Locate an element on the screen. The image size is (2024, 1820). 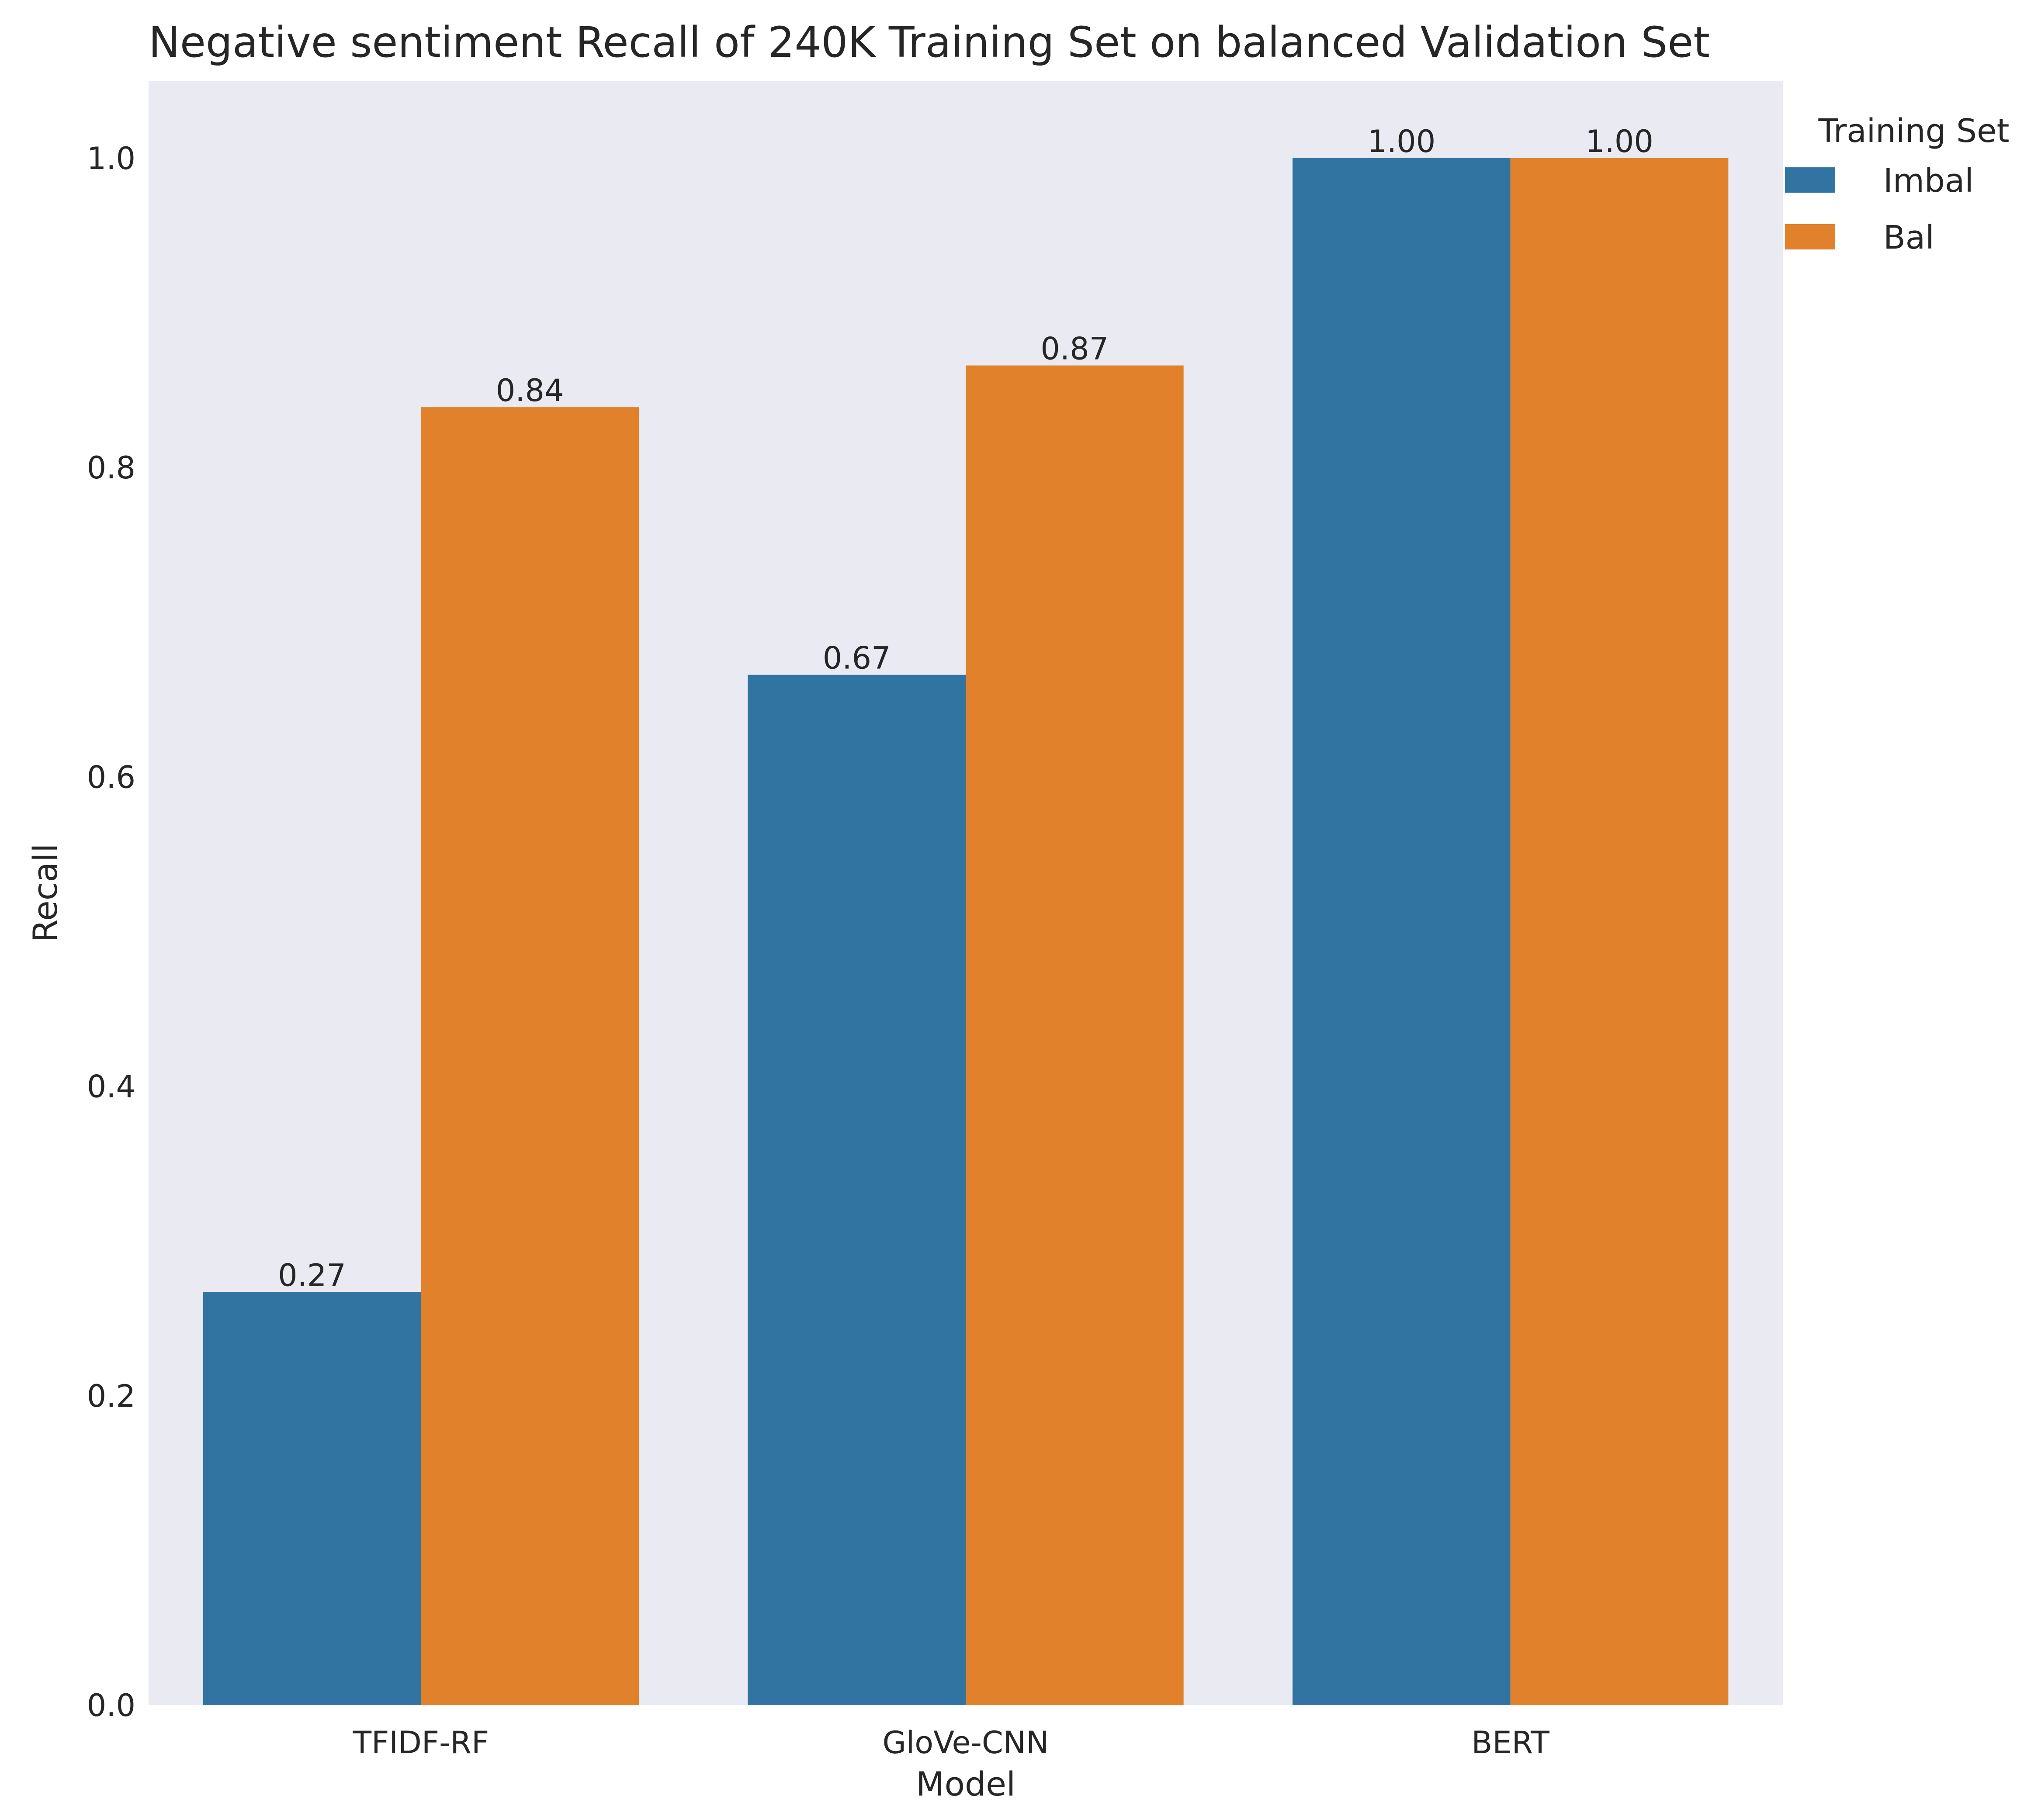
y-tick-label: 0.4 is located at coordinates (111, 1087).